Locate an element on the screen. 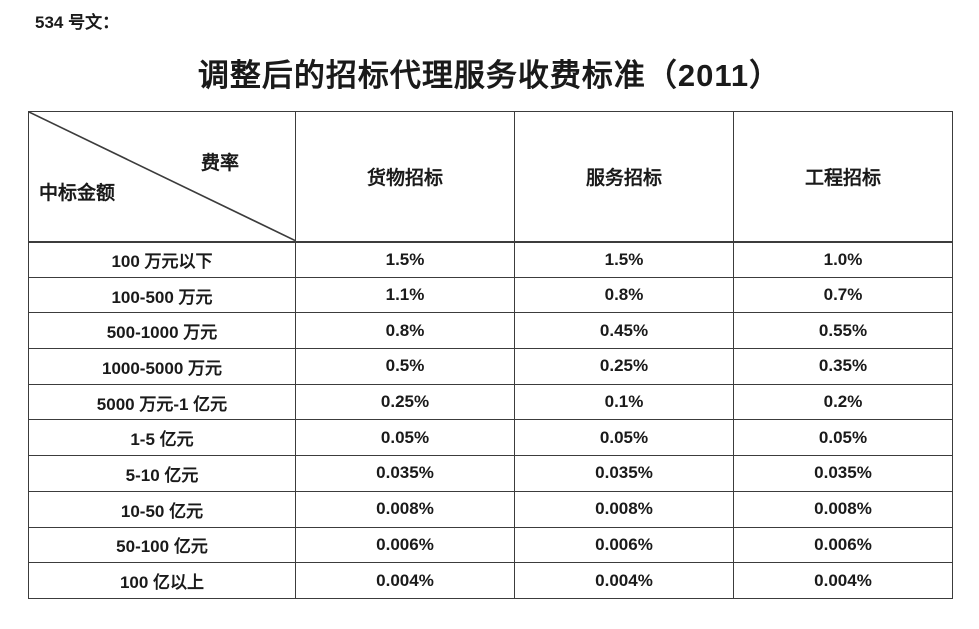 This screenshot has width=979, height=629. fee-value: 0.1% is located at coordinates (624, 402).